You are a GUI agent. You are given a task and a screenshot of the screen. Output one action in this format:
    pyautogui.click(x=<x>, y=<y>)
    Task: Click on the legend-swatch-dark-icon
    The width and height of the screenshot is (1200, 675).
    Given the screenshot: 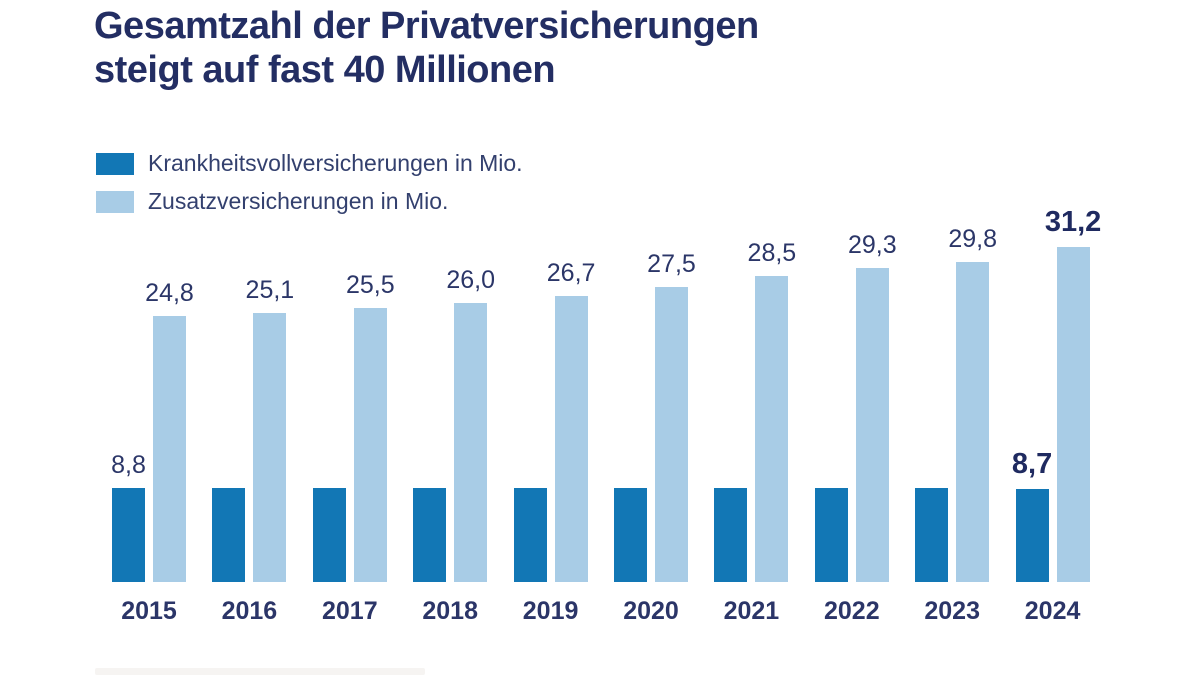 What is the action you would take?
    pyautogui.click(x=115, y=163)
    